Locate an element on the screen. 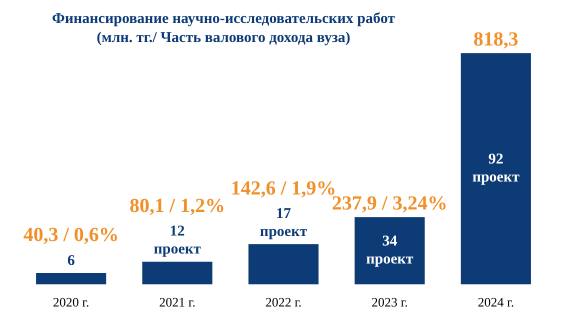 This screenshot has width=567, height=322. annotation: 12 проект is located at coordinates (178, 241).